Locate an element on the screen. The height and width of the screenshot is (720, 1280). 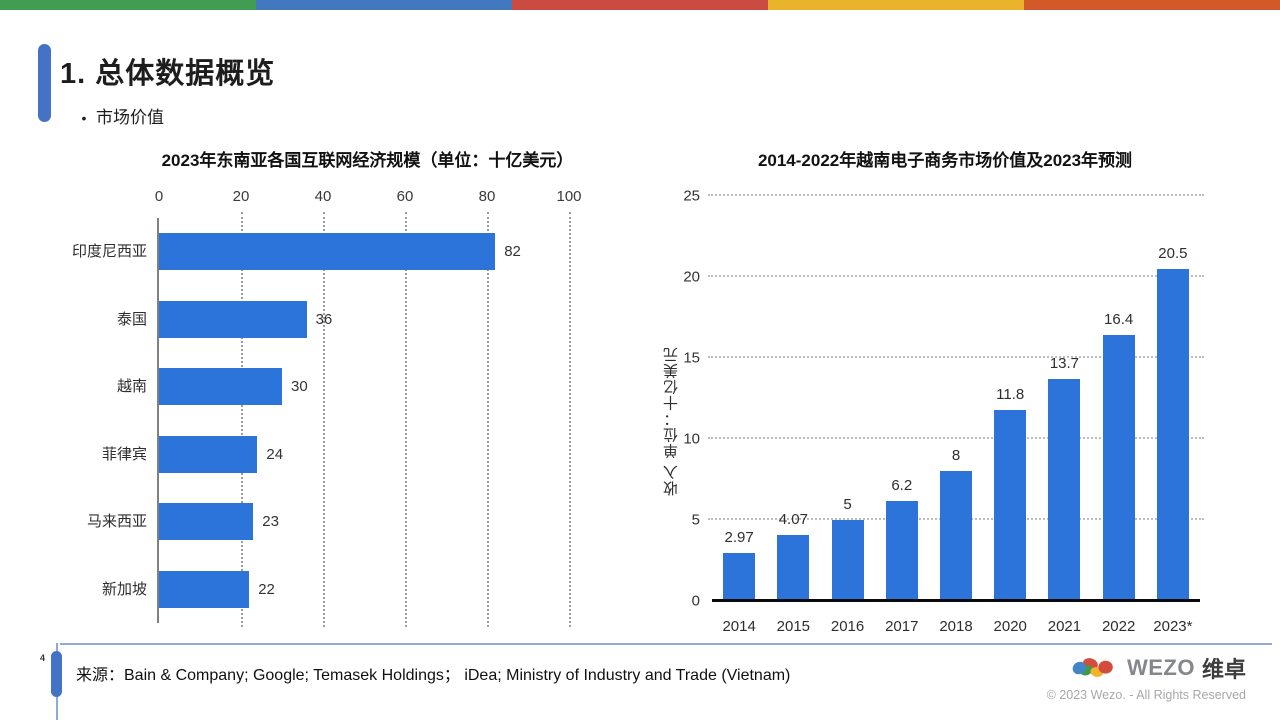
copyright-text: © 2023 Wezo. - All Rights Reserved is located at coordinates (1146, 695).